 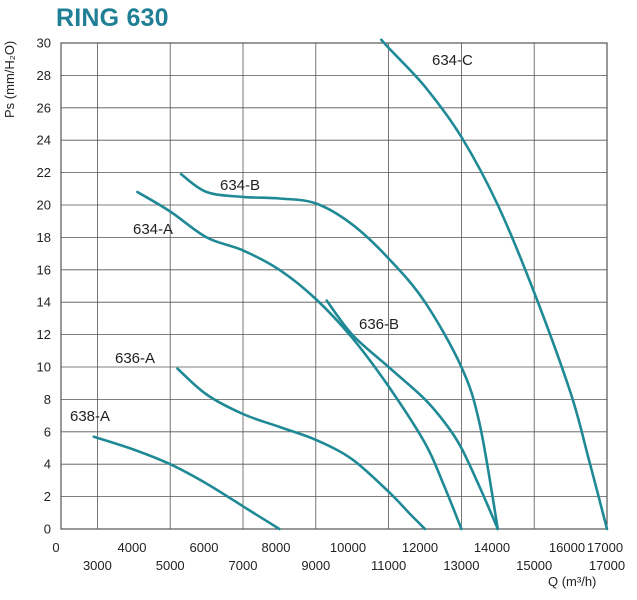 I want to click on x-tick-labels-bottom: 3000 5000 7000 9000 11000 13000 15000 17000, so click(x=354, y=565).